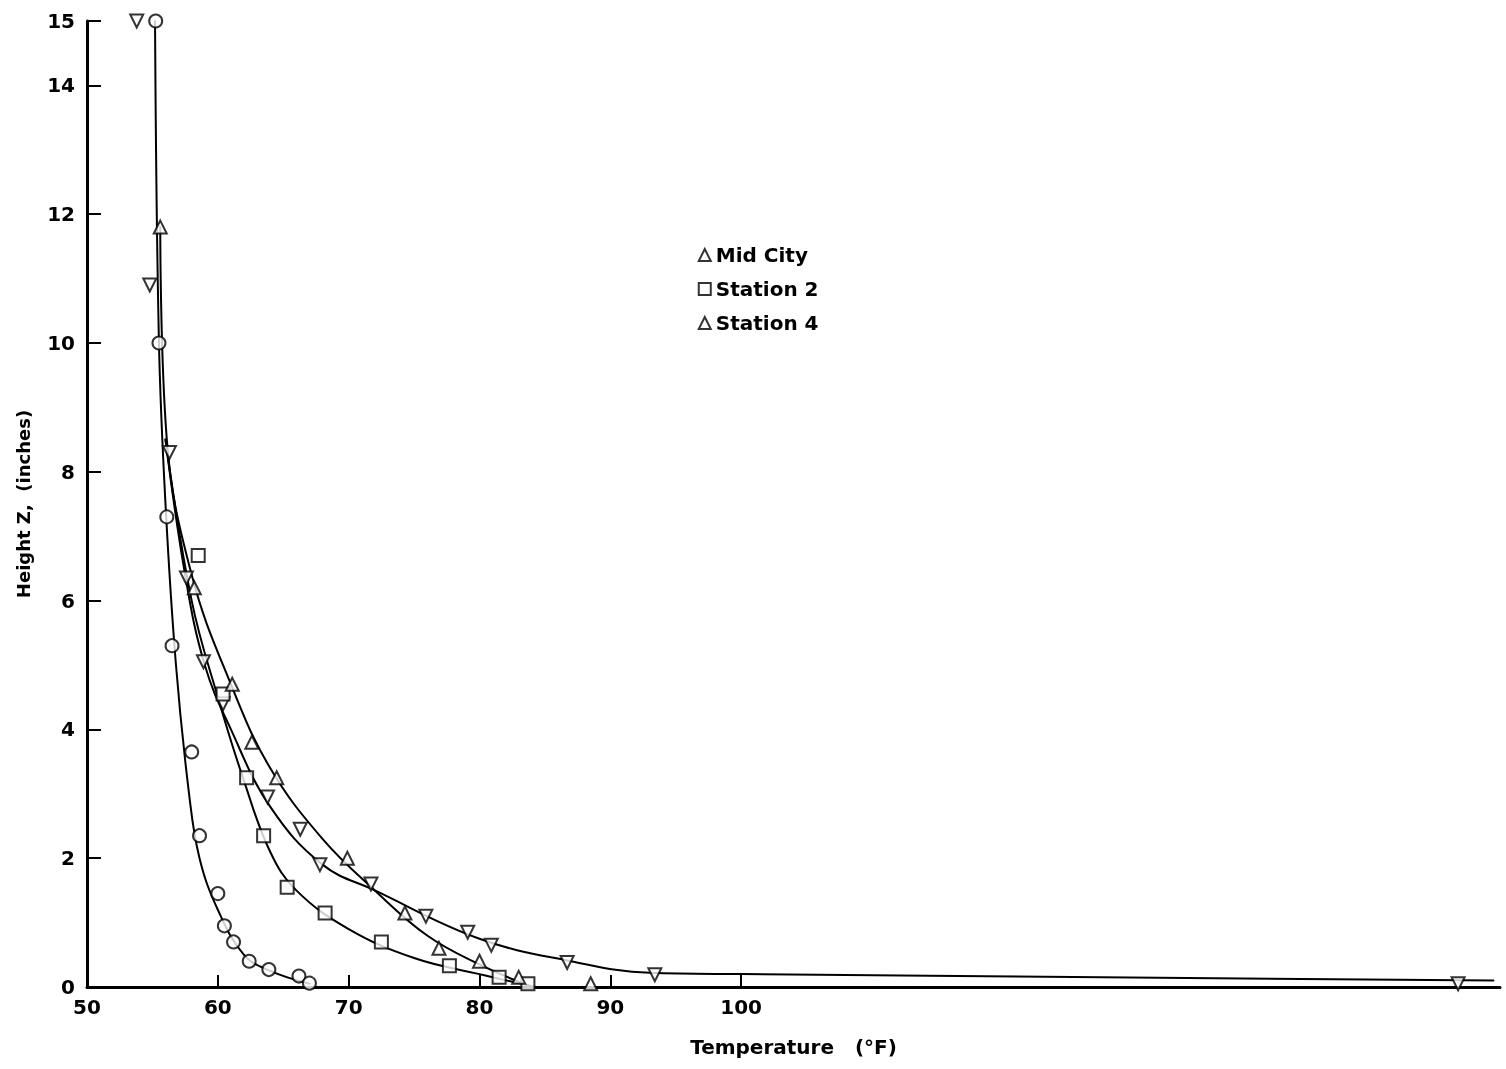 The image size is (1506, 1069). I want to click on x-tick-label: 70, so click(348, 1007).